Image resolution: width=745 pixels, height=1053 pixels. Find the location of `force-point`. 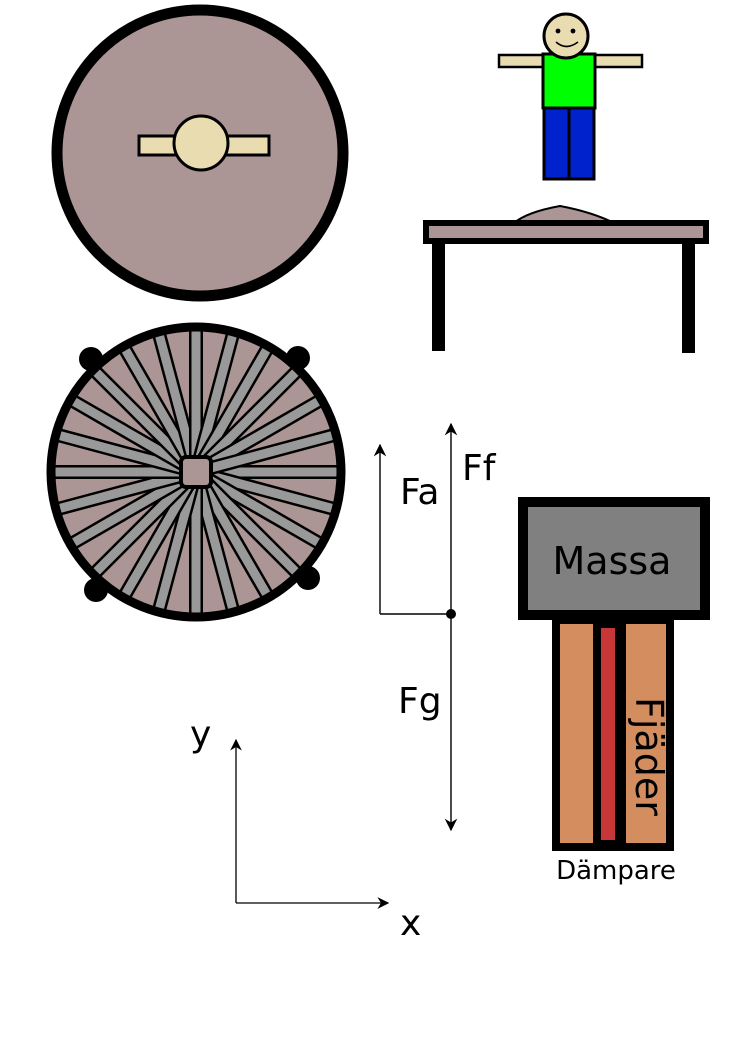

force-point is located at coordinates (451, 614).